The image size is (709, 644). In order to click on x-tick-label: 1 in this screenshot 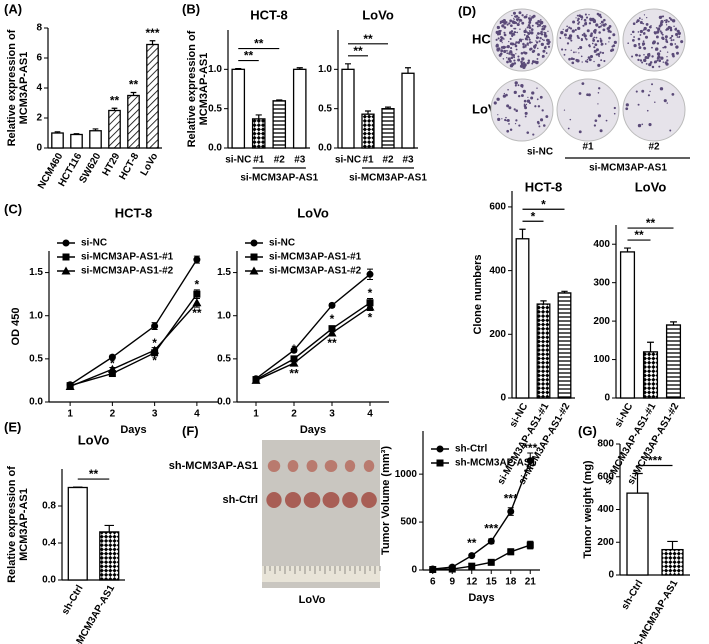, I will do `click(70, 414)`.